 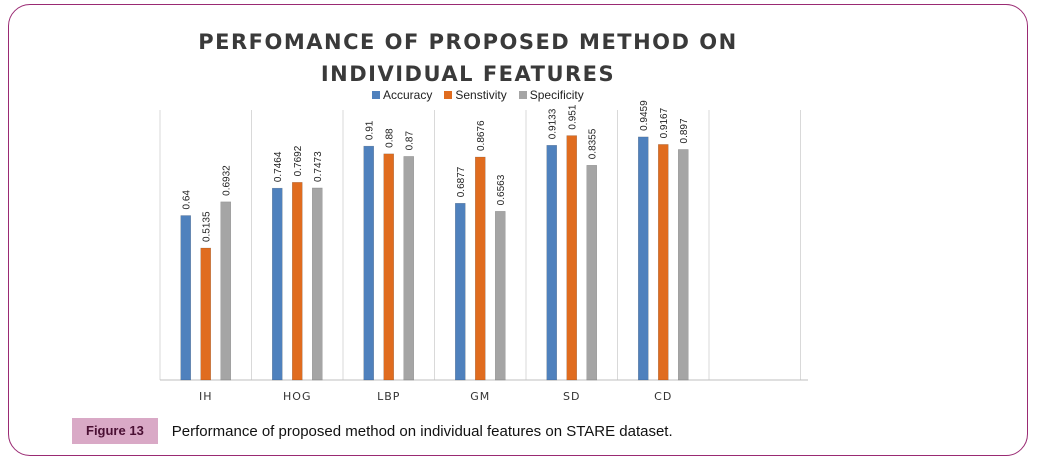 What do you see at coordinates (376, 95) in the screenshot?
I see `legend-swatch-accuracy` at bounding box center [376, 95].